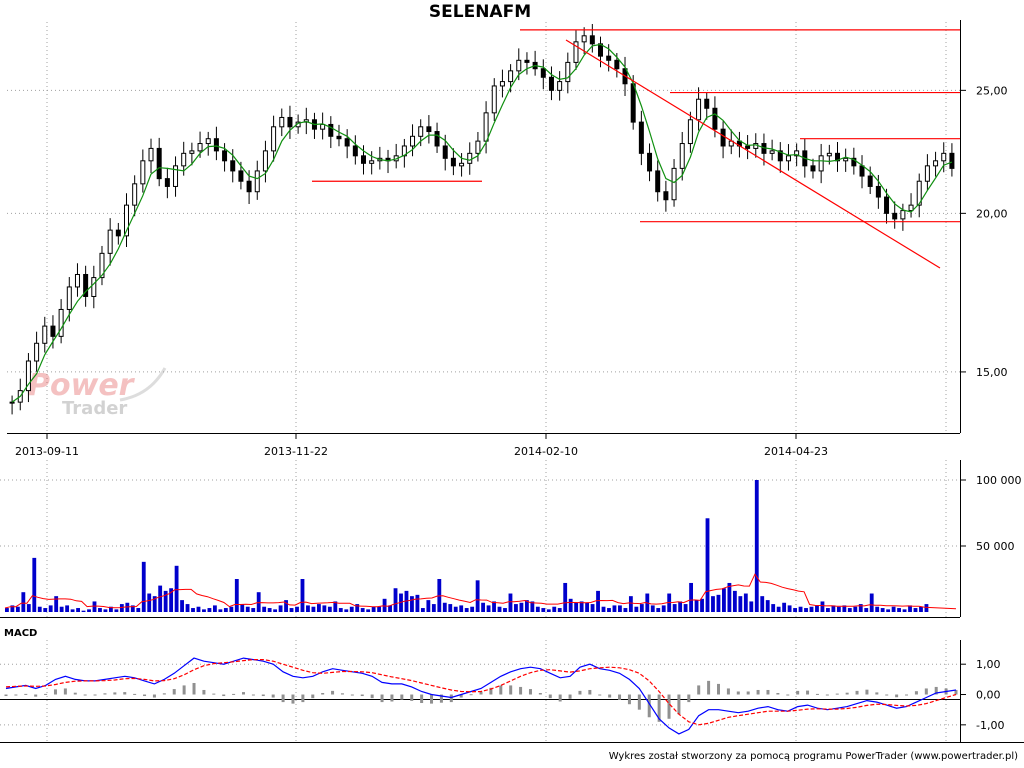 The height and width of the screenshot is (768, 1024). What do you see at coordinates (481, 692) in the screenshot?
I see `macd-signal-line` at bounding box center [481, 692].